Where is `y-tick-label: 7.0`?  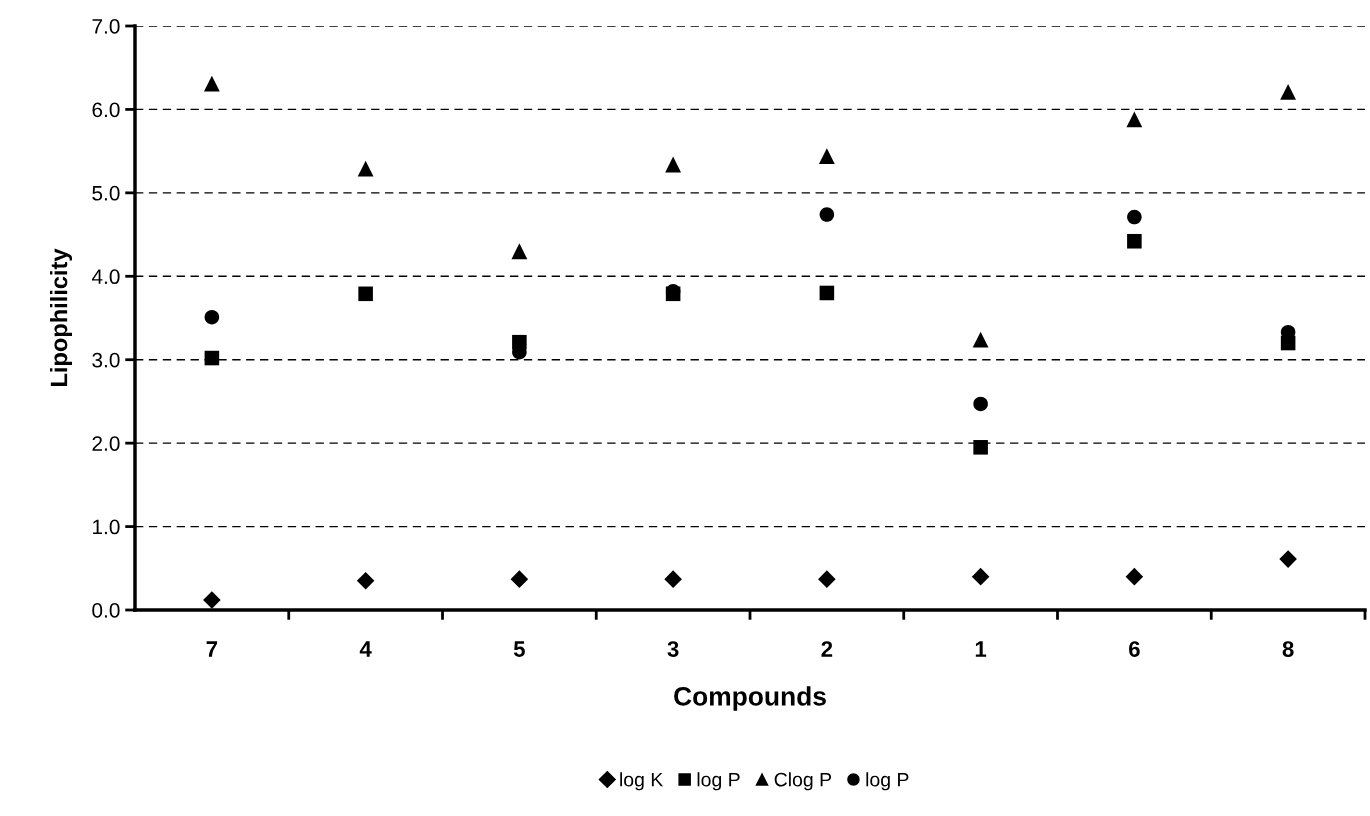
y-tick-label: 7.0 is located at coordinates (106, 26).